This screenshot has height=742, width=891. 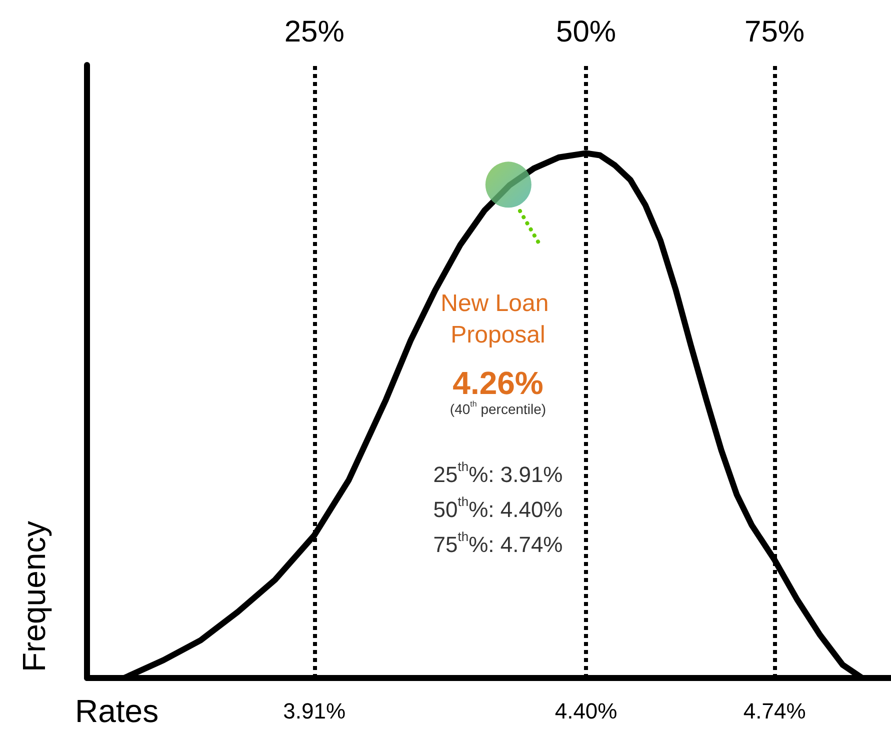 I want to click on x-axis-title: Rates, so click(x=117, y=711).